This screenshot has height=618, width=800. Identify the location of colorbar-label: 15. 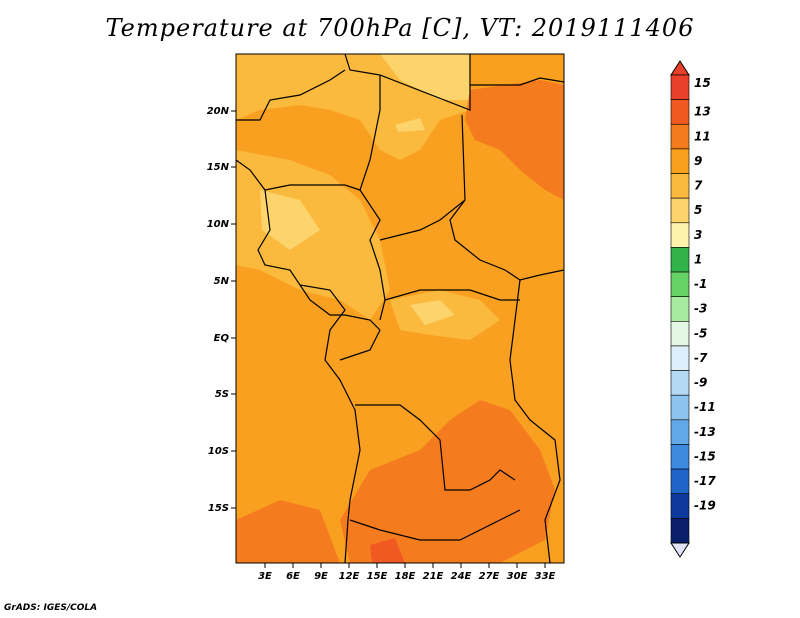
(702, 83).